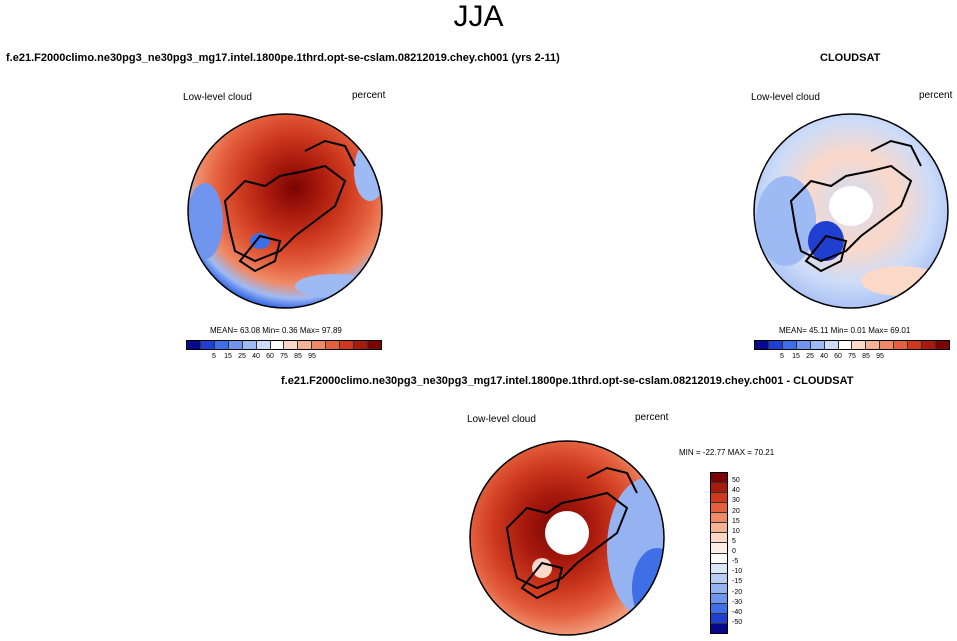 This screenshot has height=641, width=957. What do you see at coordinates (851, 211) in the screenshot?
I see `obs-polar-map` at bounding box center [851, 211].